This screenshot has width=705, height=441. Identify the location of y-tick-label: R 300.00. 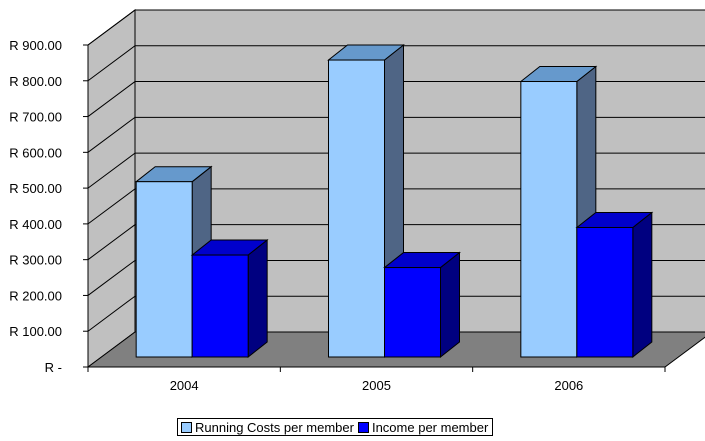
(35, 260).